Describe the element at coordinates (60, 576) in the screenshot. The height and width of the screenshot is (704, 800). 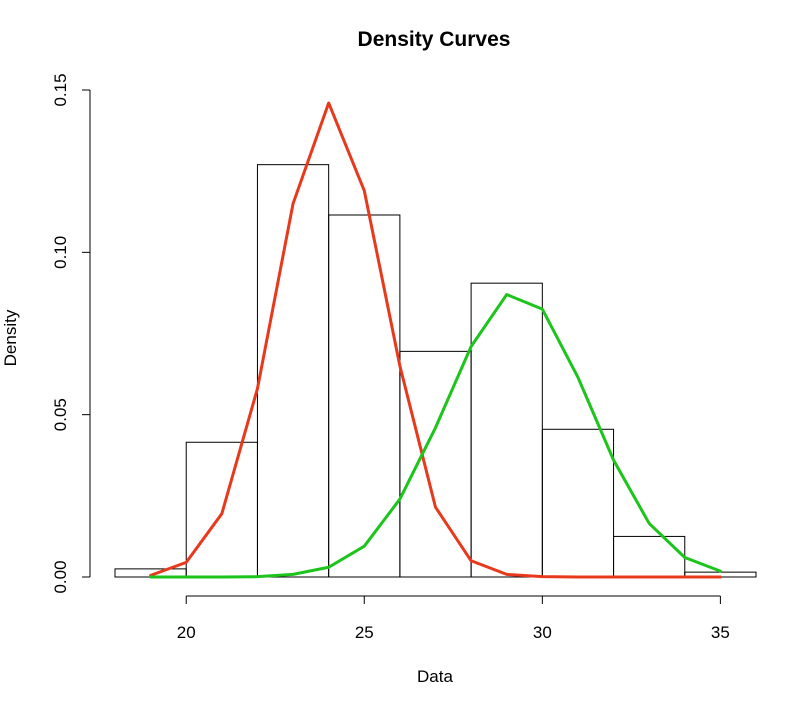
I see `y-tick-label-0: 0.00` at that location.